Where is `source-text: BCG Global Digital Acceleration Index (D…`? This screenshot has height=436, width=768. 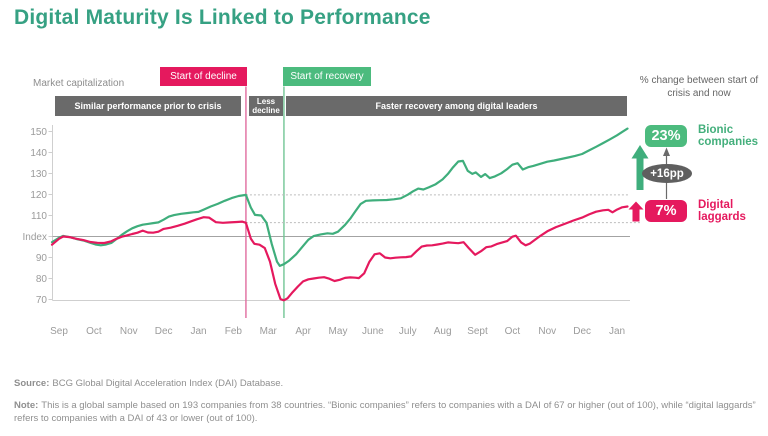
source-text: BCG Global Digital Acceleration Index (D… is located at coordinates (168, 383).